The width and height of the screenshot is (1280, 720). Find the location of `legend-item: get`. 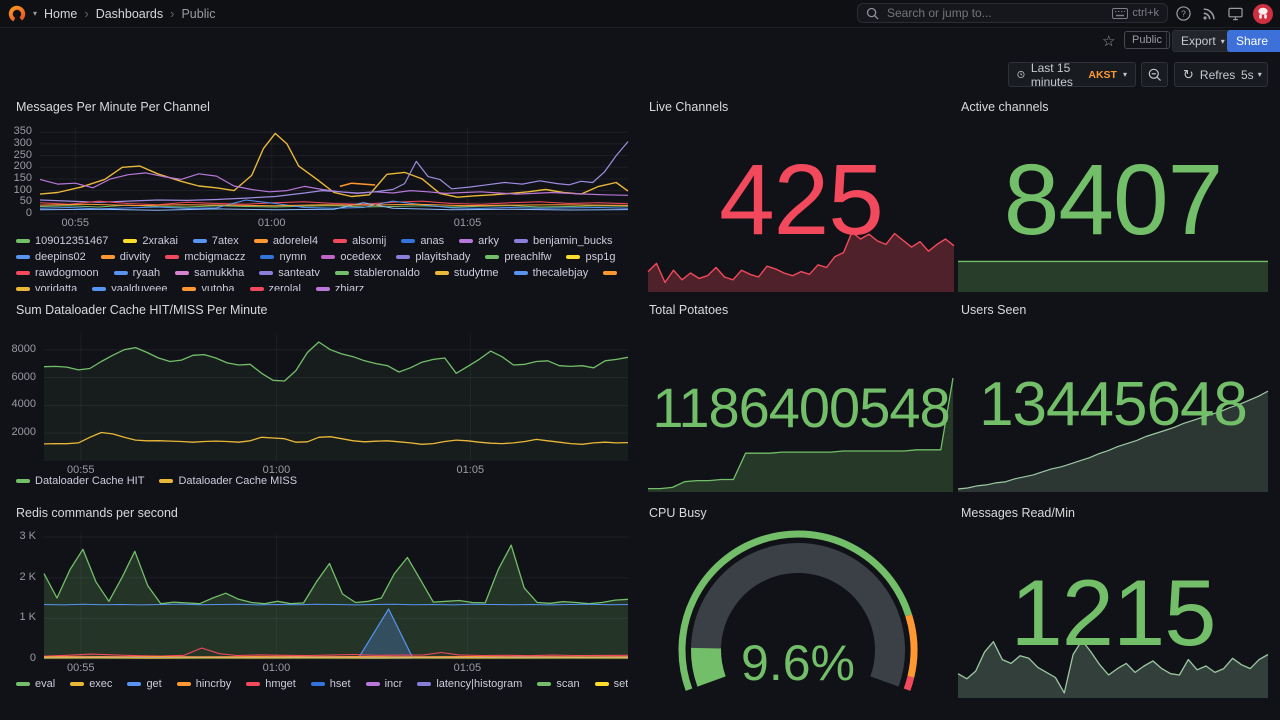

legend-item: get is located at coordinates (144, 684).